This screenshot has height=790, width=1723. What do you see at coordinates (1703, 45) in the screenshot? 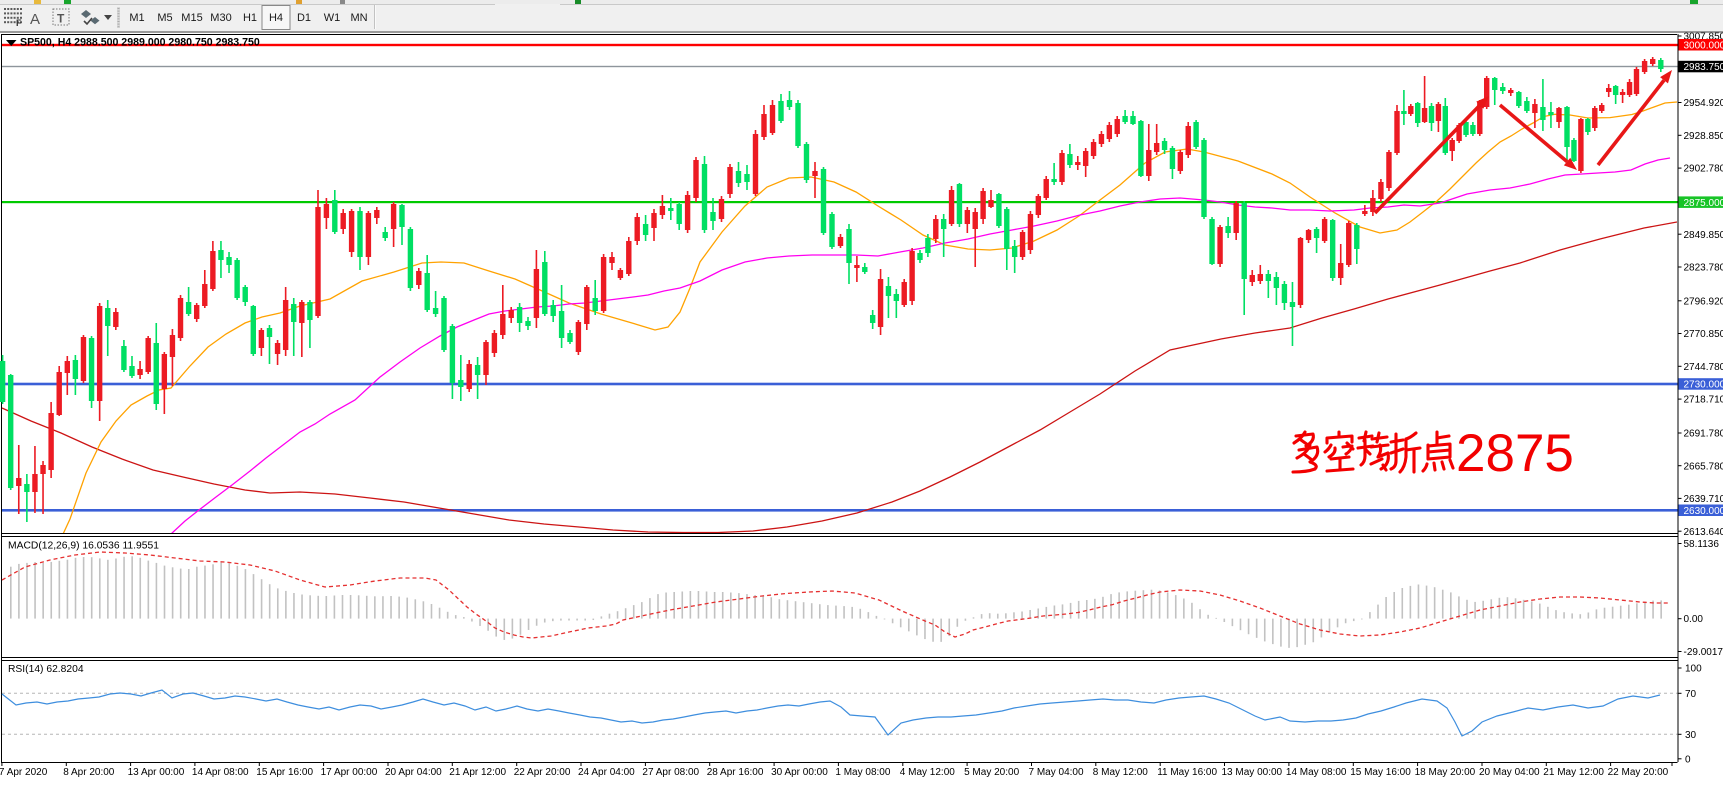
I see `svg-text: 3000.000` at bounding box center [1703, 45].